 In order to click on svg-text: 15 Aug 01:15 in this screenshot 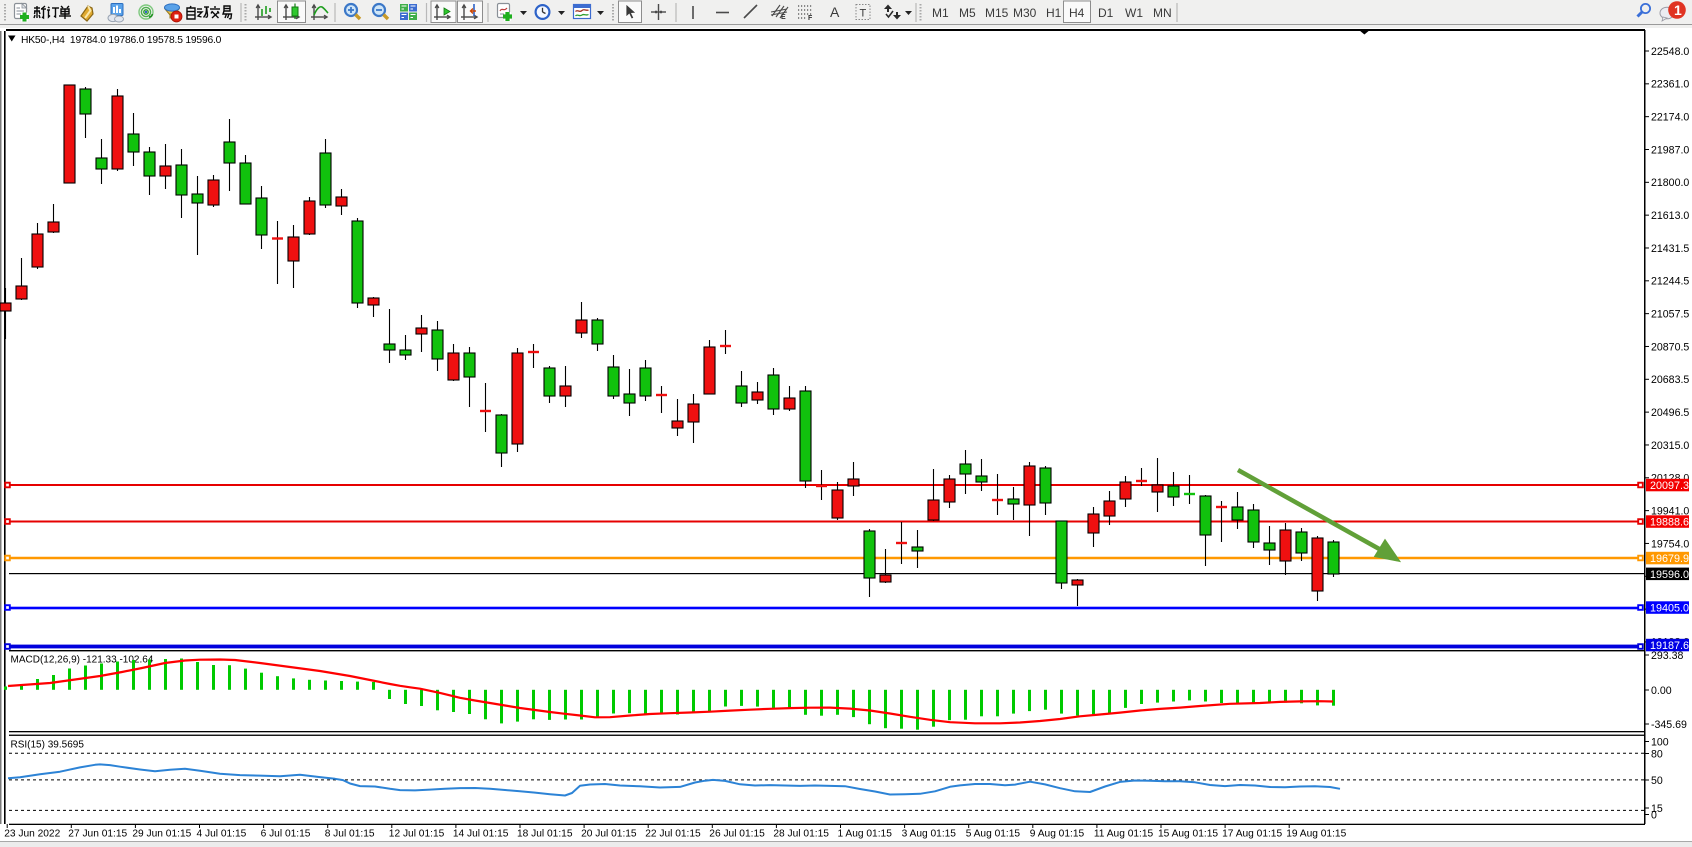, I will do `click(1188, 834)`.